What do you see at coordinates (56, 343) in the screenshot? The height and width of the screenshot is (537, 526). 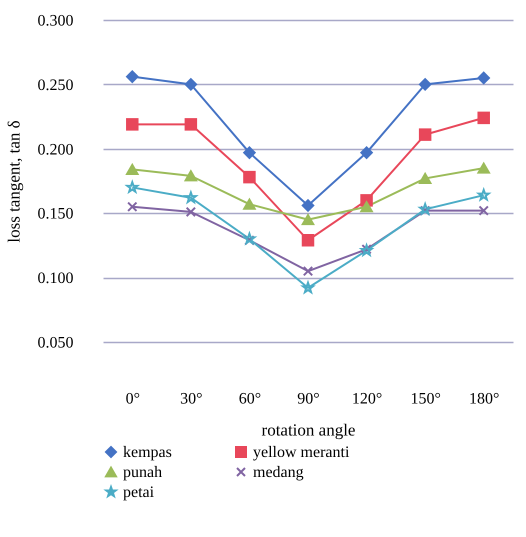 I see `y-tick-label: 0.050` at bounding box center [56, 343].